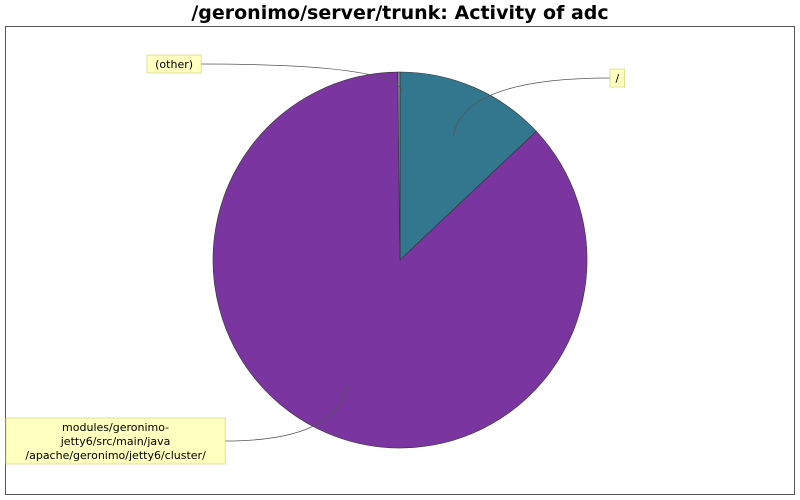 Image resolution: width=800 pixels, height=500 pixels. I want to click on slice-label-2: (other), so click(174, 64).